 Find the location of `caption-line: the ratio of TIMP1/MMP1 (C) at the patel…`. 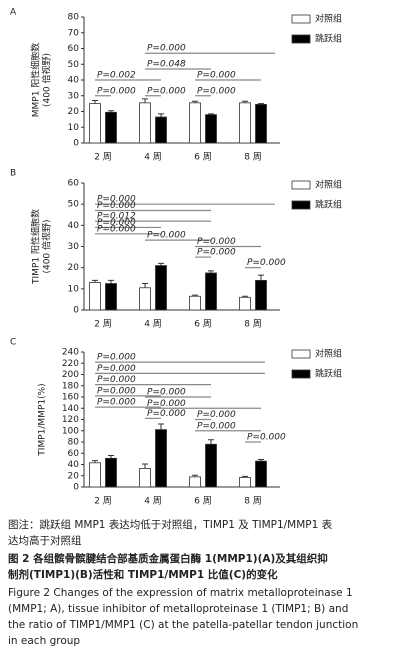

caption-line: the ratio of TIMP1/MMP1 (C) at the patel… is located at coordinates (183, 625).